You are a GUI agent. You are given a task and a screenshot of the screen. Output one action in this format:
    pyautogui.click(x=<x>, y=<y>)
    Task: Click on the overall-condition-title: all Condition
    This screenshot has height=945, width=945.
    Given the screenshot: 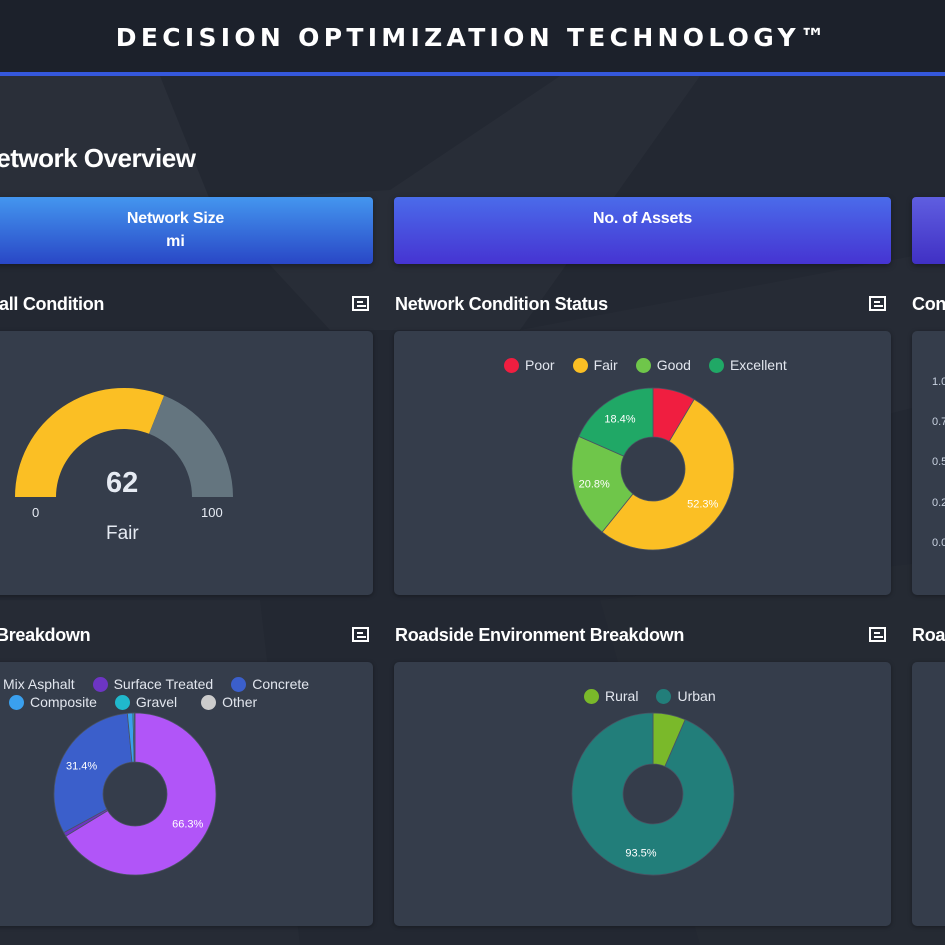 What is the action you would take?
    pyautogui.click(x=52, y=304)
    